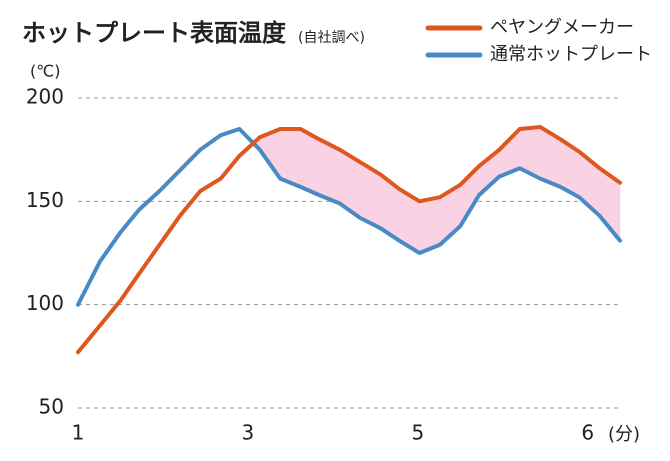  I want to click on chart-subtitle: (自社調べ), so click(331, 38).